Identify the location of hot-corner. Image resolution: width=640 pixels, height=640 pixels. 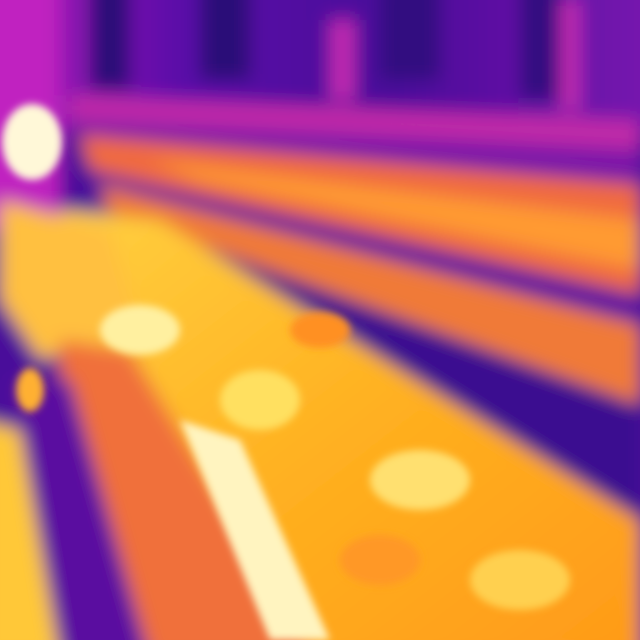
(28, 532).